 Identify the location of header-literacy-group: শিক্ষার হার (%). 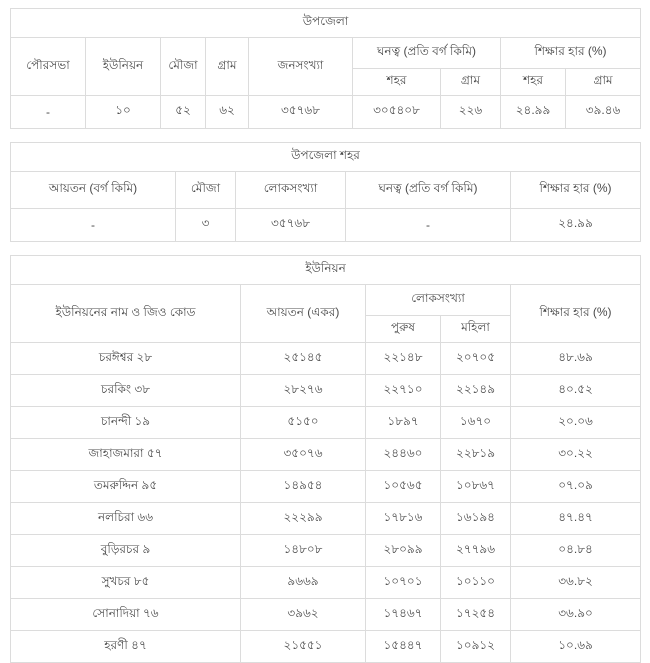
(570, 53).